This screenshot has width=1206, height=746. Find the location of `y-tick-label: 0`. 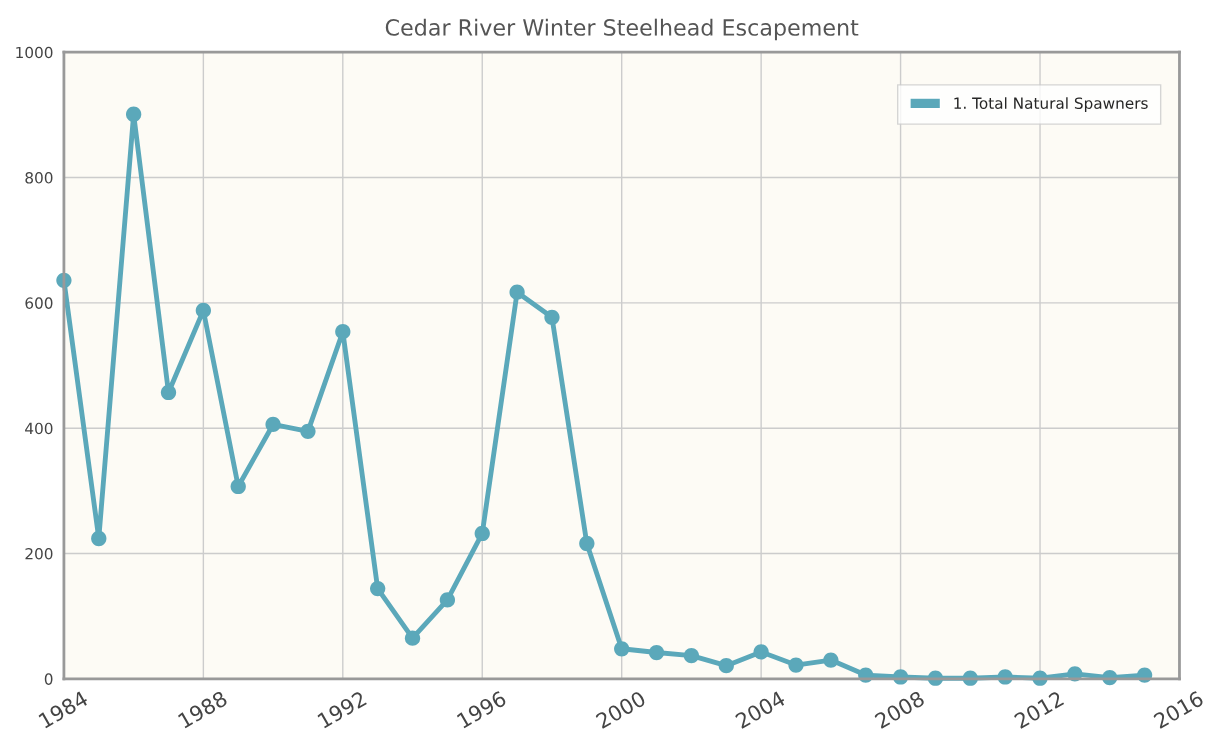

y-tick-label: 0 is located at coordinates (48, 679).